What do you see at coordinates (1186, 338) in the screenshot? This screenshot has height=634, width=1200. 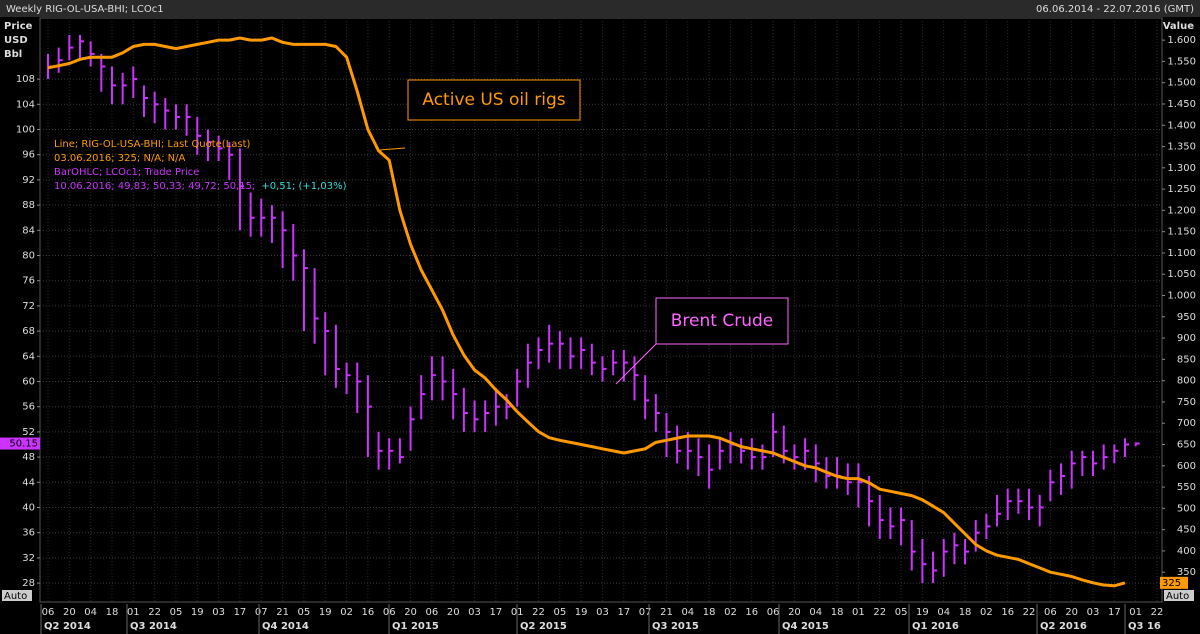 I see `y2-tick-label: 900` at bounding box center [1186, 338].